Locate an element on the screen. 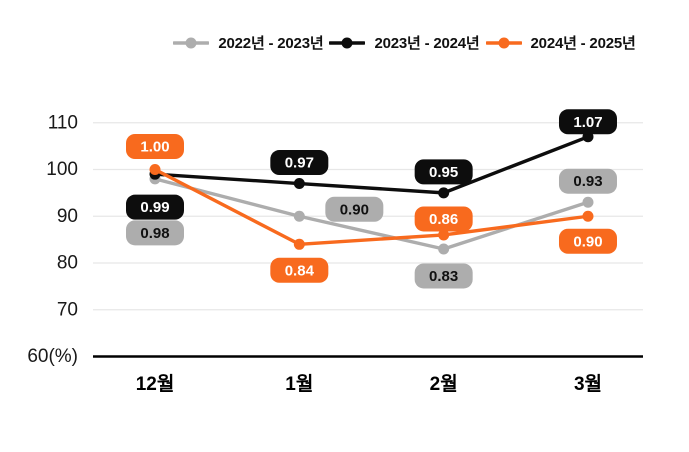 The image size is (689, 452). y-tick-label: 70 is located at coordinates (67, 309).